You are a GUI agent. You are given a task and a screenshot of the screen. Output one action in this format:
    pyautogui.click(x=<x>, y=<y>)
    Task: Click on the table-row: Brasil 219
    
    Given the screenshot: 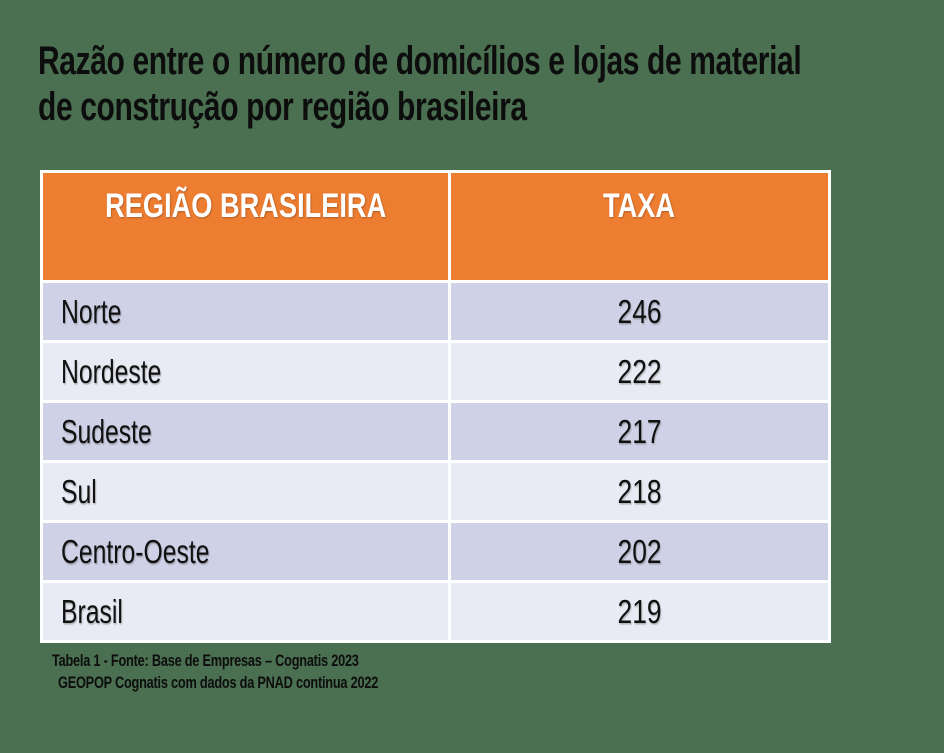 What is the action you would take?
    pyautogui.click(x=435, y=611)
    